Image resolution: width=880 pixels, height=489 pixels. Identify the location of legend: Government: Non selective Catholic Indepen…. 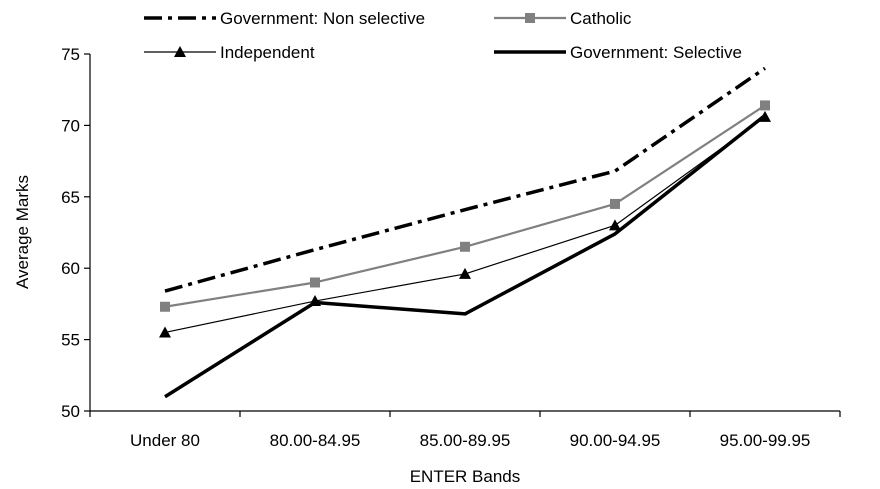
(443, 35).